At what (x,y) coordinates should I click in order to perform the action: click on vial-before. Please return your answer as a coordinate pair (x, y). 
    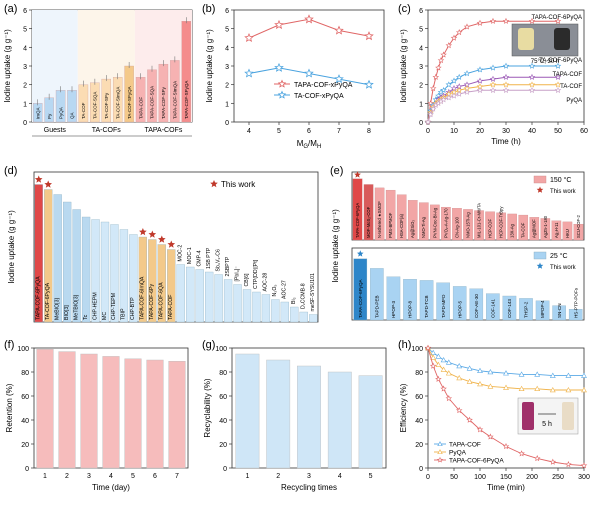
    Looking at the image, I should click on (528, 416).